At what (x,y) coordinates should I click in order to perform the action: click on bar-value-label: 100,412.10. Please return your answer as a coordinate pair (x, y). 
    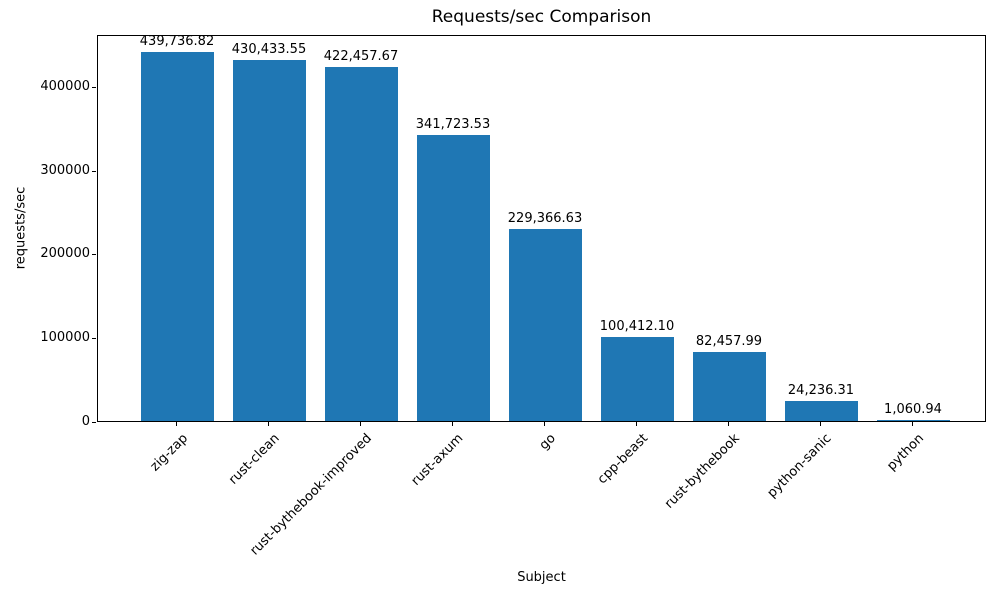
    Looking at the image, I should click on (637, 326).